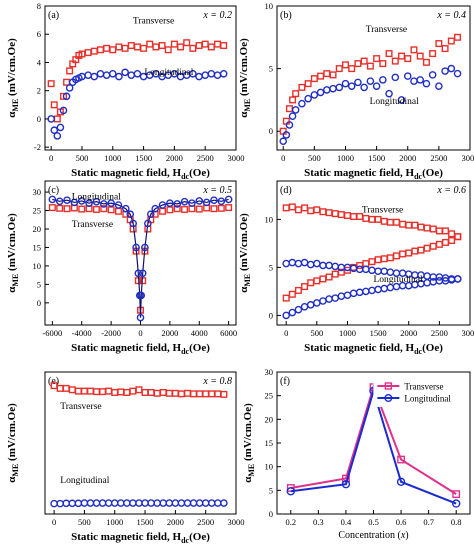  What do you see at coordinates (394, 102) in the screenshot?
I see `series-annotation: Longitudinal` at bounding box center [394, 102].